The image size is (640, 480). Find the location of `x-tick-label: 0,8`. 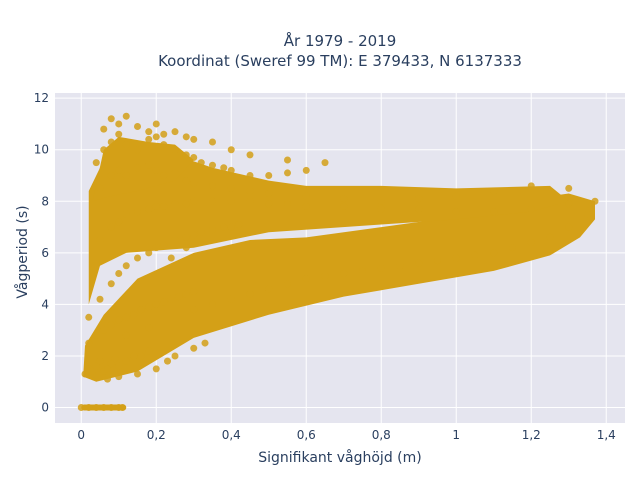

x-tick-label: 0,8 is located at coordinates (381, 435).